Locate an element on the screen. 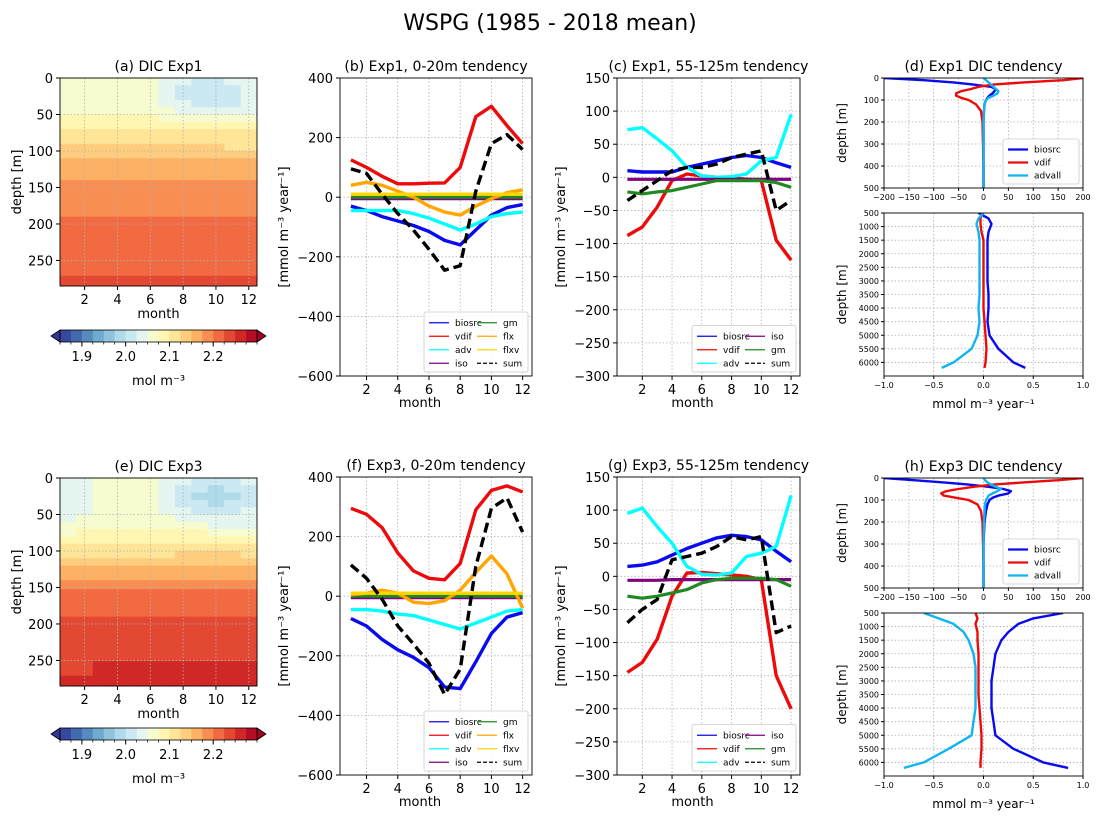 The height and width of the screenshot is (831, 1101). y-tick-label: 3500 is located at coordinates (869, 695).